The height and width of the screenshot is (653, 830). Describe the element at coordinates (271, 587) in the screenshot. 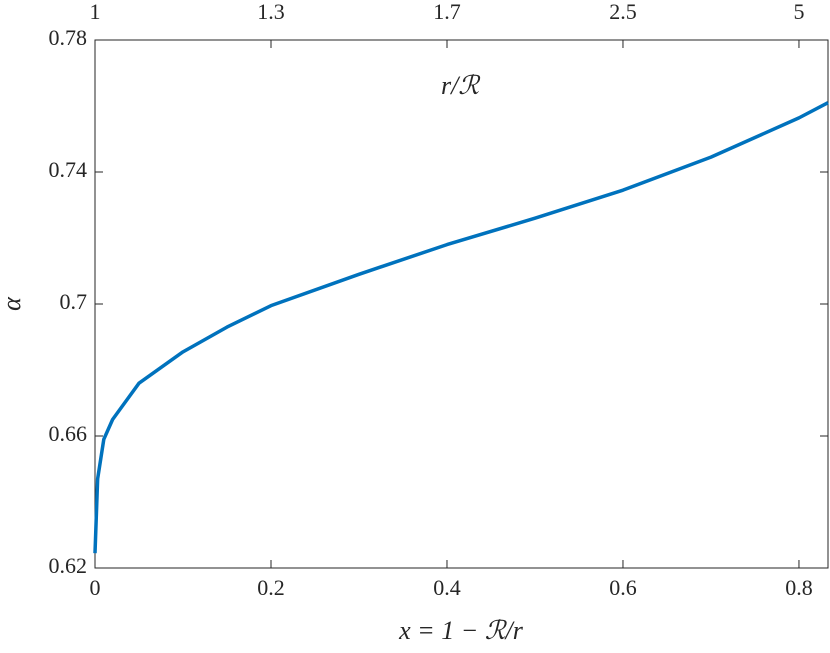

I see `x-tick-label: 0.2` at that location.